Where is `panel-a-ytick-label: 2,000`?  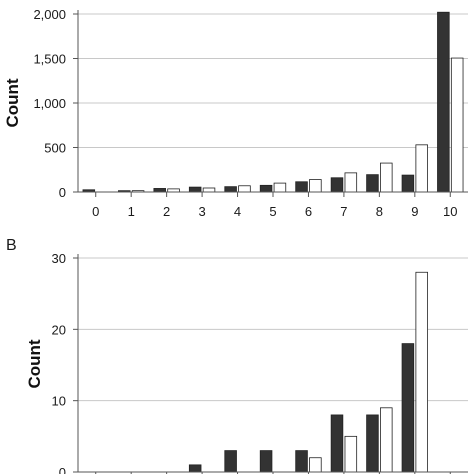 panel-a-ytick-label: 2,000 is located at coordinates (49, 14).